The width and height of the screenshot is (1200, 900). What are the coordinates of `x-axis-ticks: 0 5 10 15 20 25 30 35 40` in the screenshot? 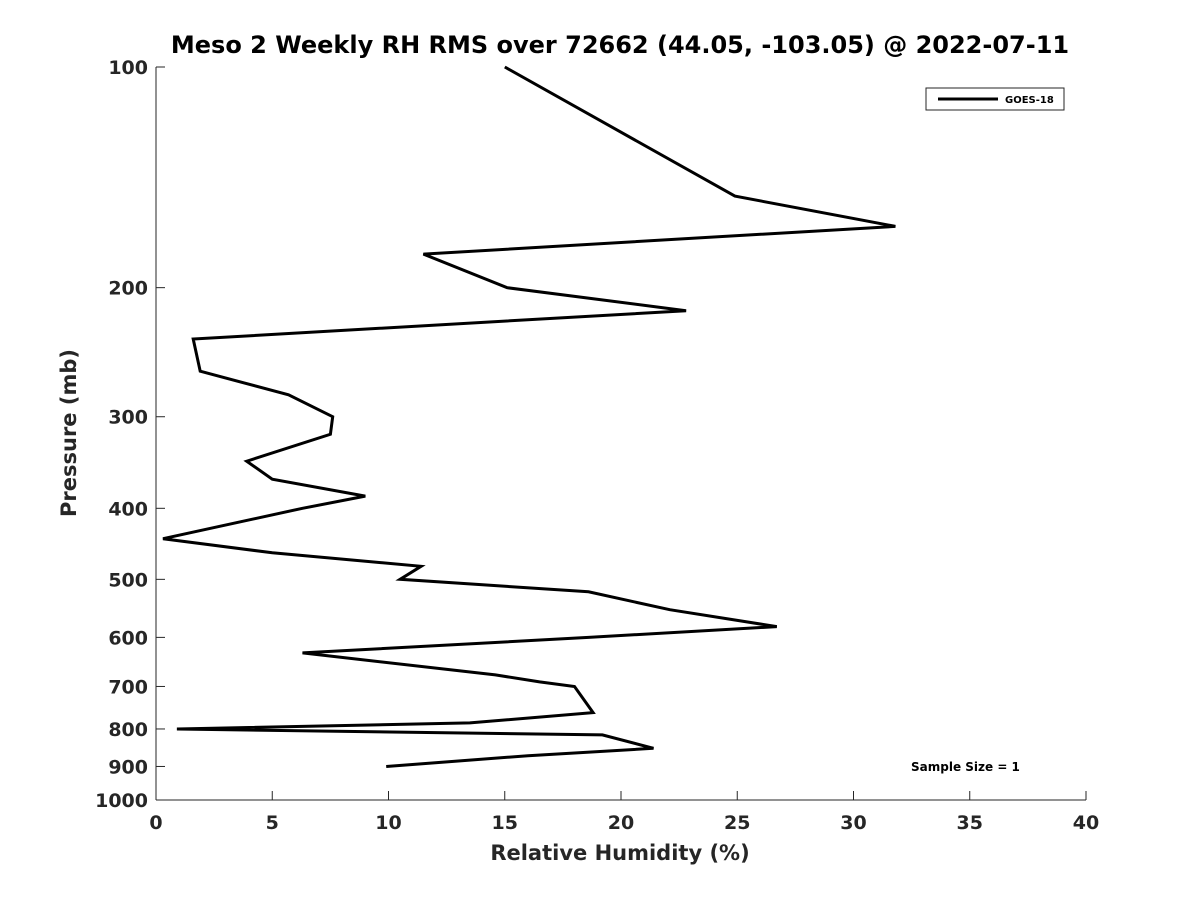 It's located at (624, 812).